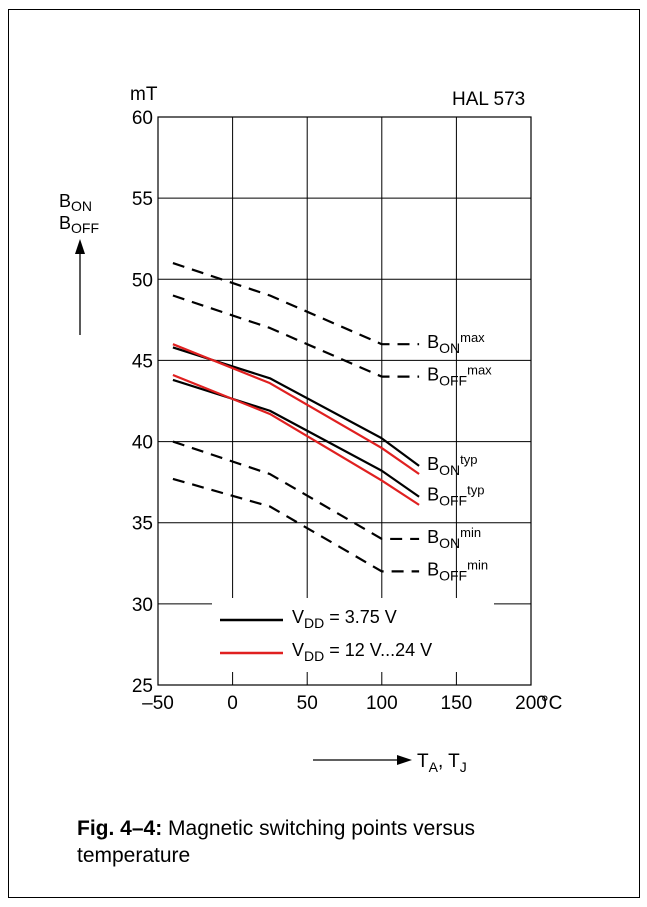  What do you see at coordinates (344, 619) in the screenshot?
I see `legend-label: VDD = 3.75 V` at bounding box center [344, 619].